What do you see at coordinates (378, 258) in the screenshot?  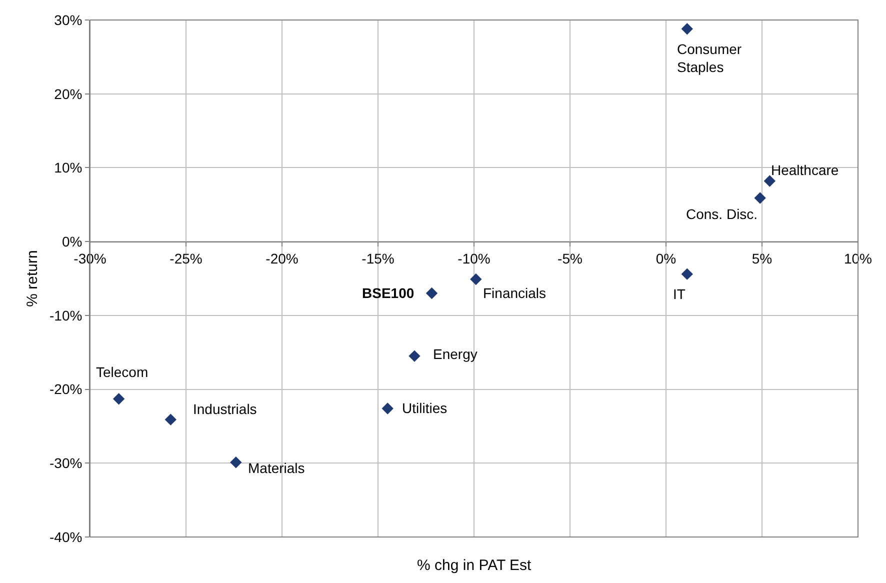 I see `x-tick-label: -15%` at bounding box center [378, 258].